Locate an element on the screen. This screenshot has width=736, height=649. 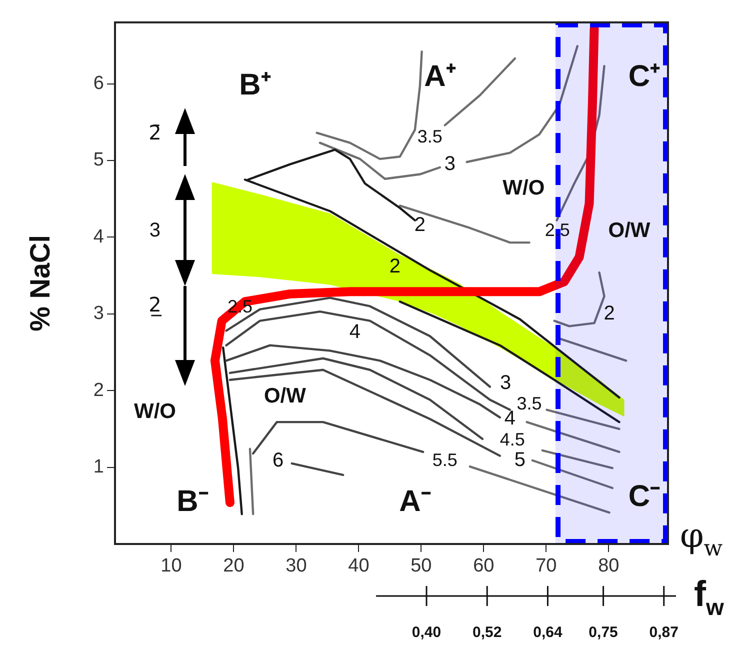
x2-tick-label: 0,87 is located at coordinates (663, 633).